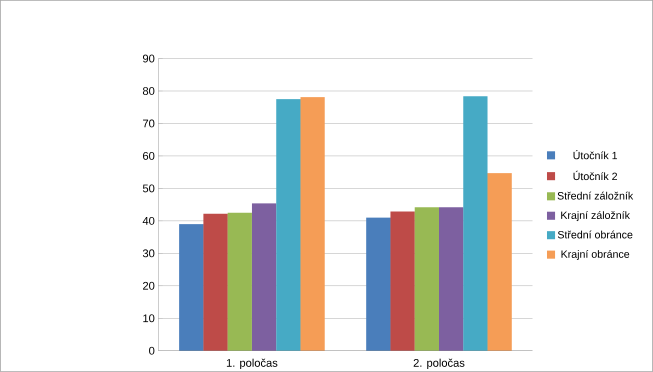 The image size is (653, 372). What do you see at coordinates (148, 253) in the screenshot?
I see `y-tick-label: 30` at bounding box center [148, 253].